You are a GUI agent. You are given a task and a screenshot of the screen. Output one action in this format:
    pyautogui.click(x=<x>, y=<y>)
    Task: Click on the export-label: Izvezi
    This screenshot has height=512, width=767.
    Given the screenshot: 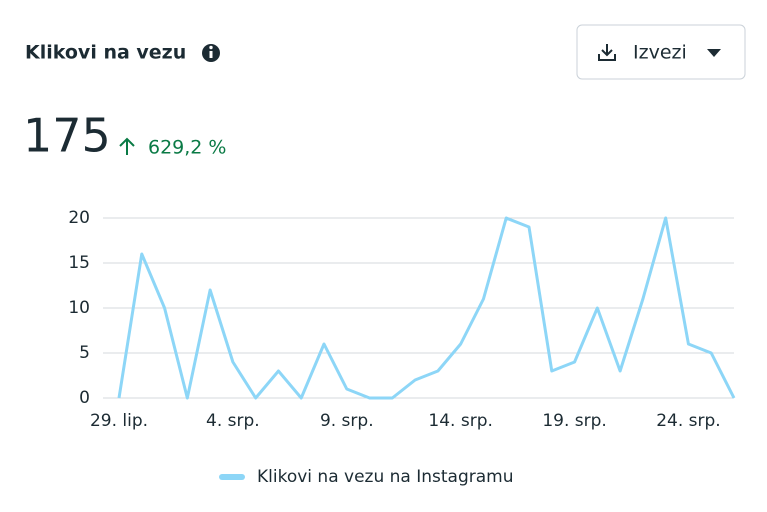 What is the action you would take?
    pyautogui.click(x=660, y=53)
    